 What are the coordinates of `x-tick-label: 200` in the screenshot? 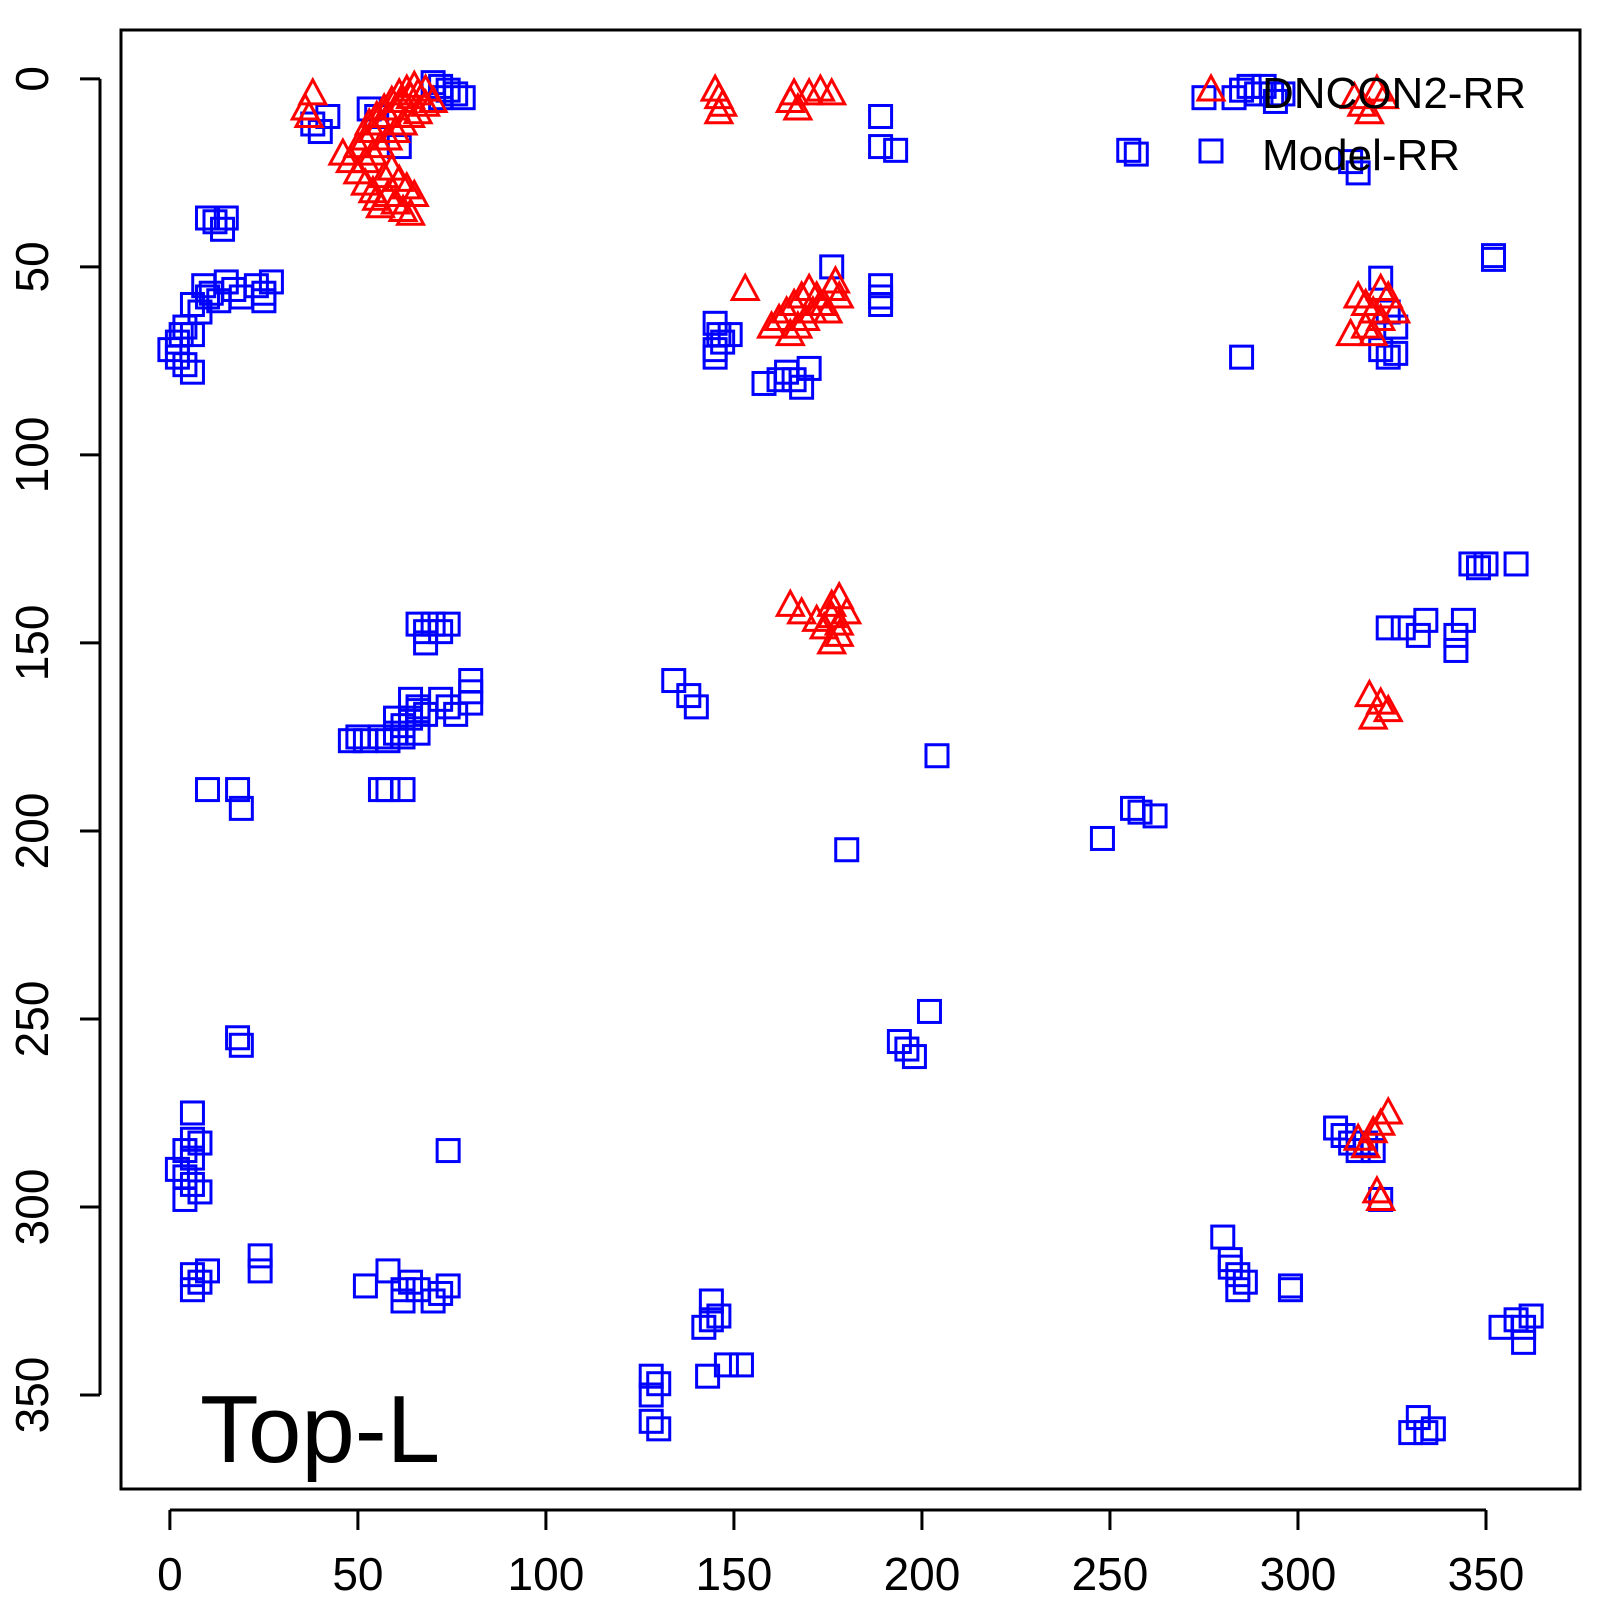 It's located at (922, 1574).